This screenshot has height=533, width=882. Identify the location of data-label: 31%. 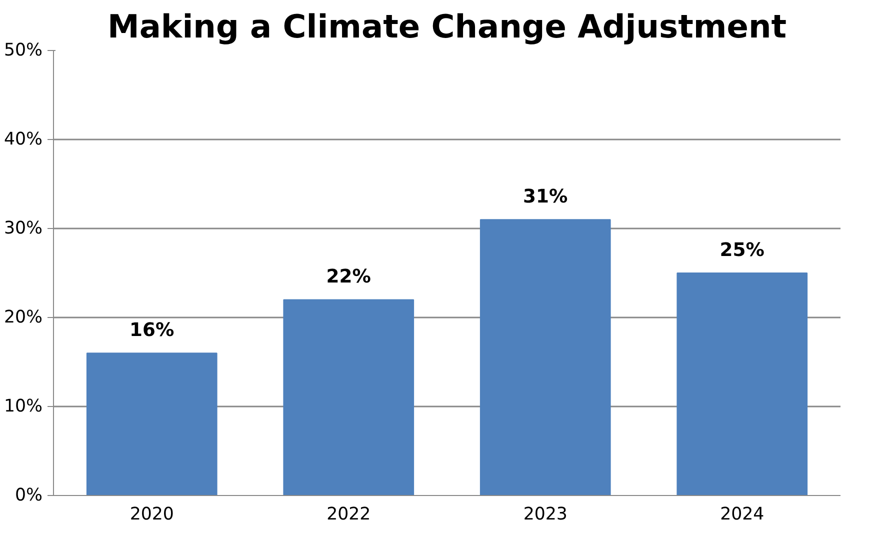
(545, 197).